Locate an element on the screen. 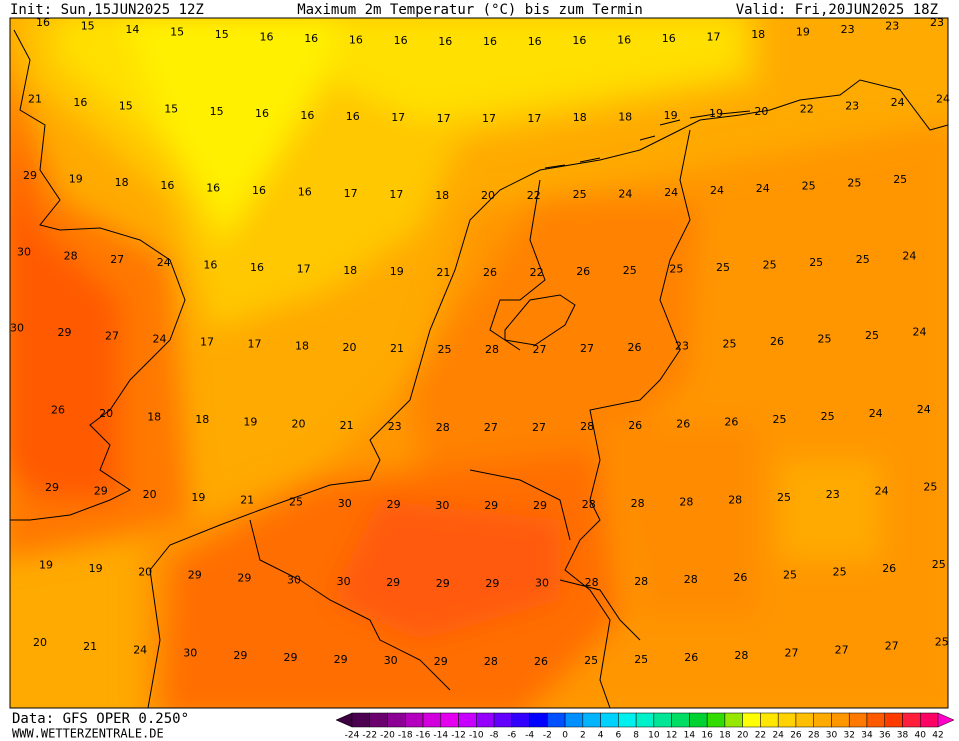  data-source: Data: GFS OPER 0.250° is located at coordinates (100, 719).